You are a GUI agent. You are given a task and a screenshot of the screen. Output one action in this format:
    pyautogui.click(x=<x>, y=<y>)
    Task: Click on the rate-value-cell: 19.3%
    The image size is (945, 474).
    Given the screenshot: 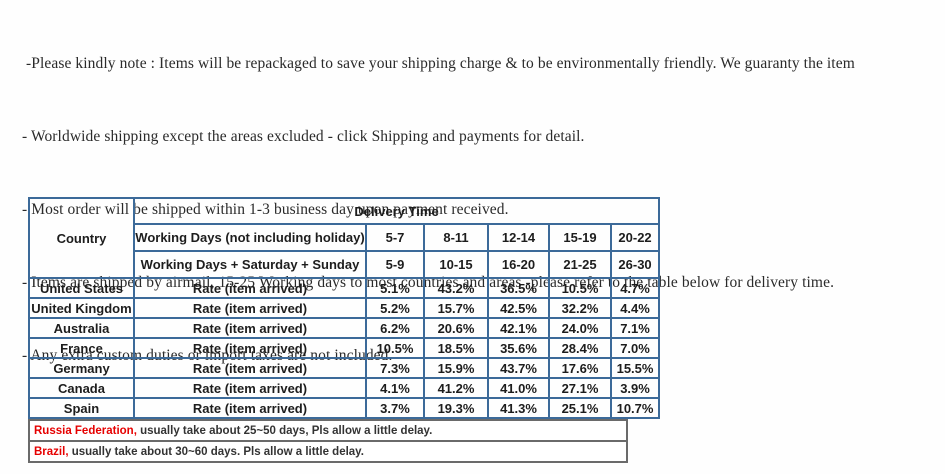 What is the action you would take?
    pyautogui.click(x=456, y=408)
    